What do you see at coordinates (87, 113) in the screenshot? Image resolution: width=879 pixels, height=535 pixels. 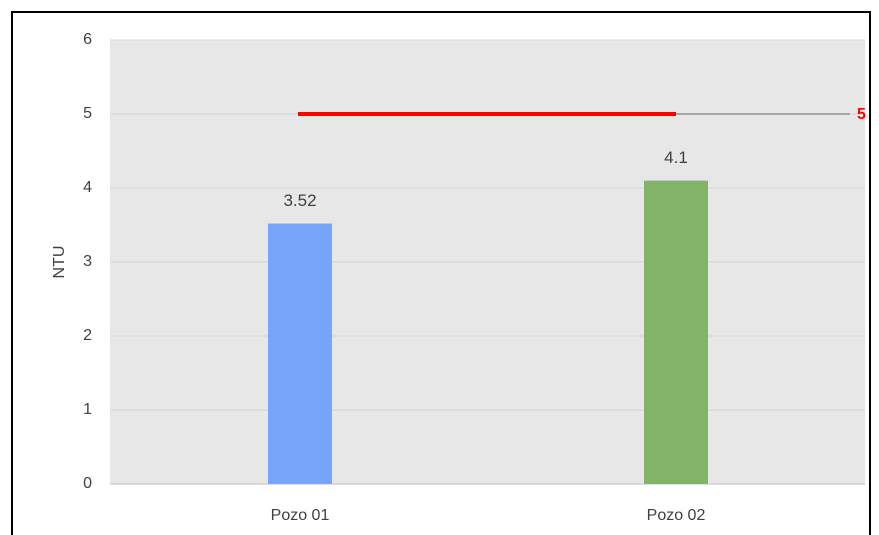 I see `y-tick-label: 5` at bounding box center [87, 113].